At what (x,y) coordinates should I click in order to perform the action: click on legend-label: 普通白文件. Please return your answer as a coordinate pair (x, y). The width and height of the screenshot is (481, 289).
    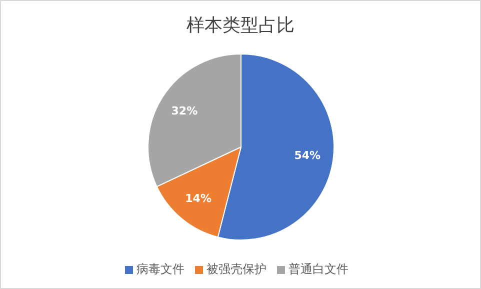
    Looking at the image, I should click on (318, 269).